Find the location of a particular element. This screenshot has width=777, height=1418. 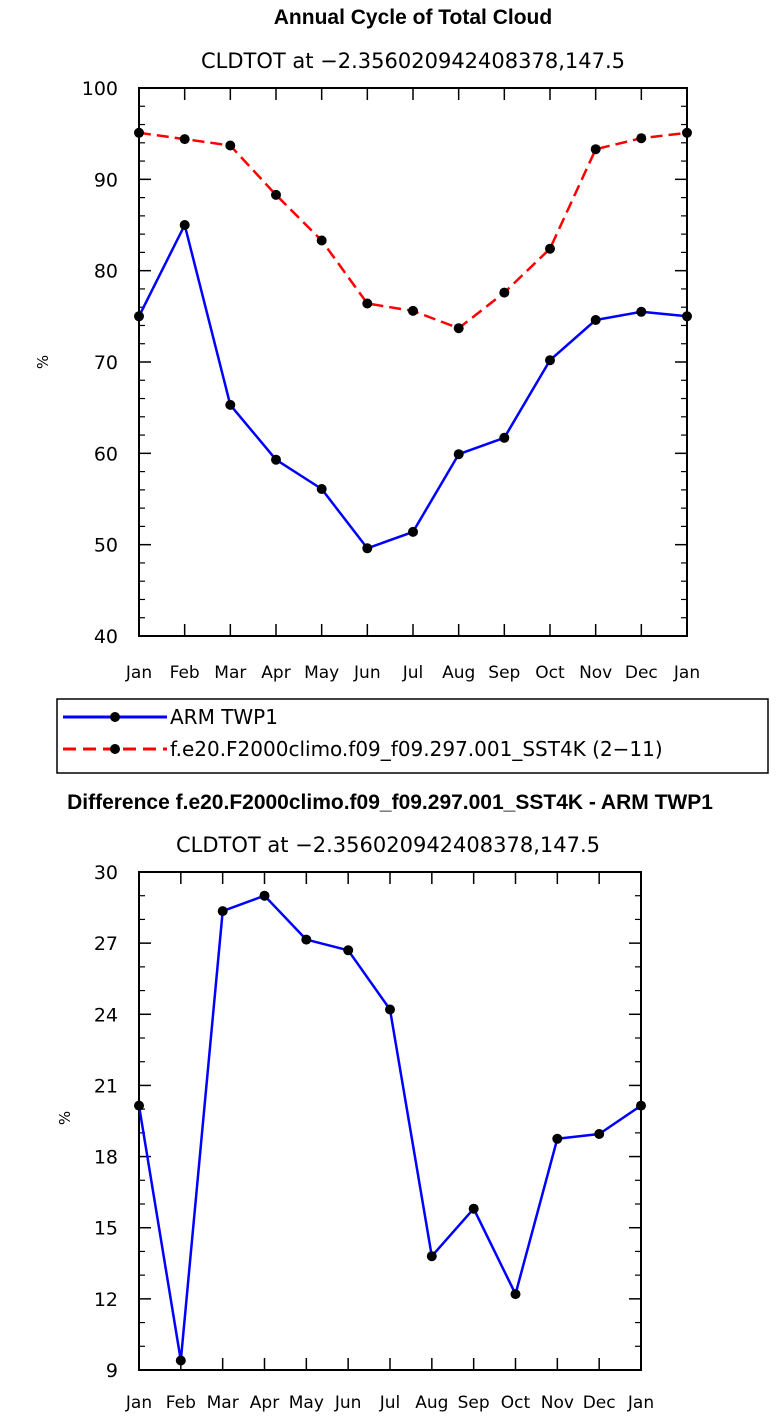

legend-label-arm: ARM TWP1 is located at coordinates (224, 717).